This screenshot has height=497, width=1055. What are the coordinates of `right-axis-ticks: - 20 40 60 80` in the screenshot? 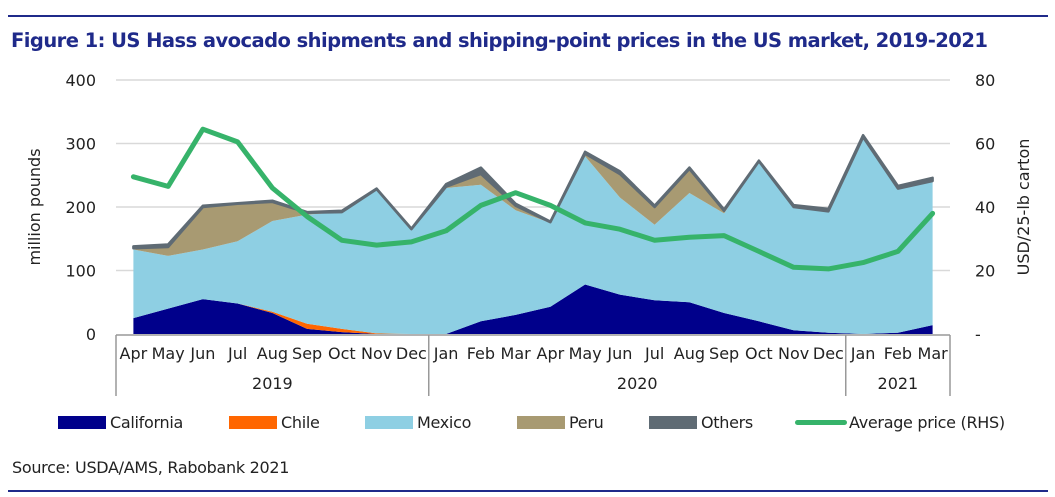 It's located at (985, 207).